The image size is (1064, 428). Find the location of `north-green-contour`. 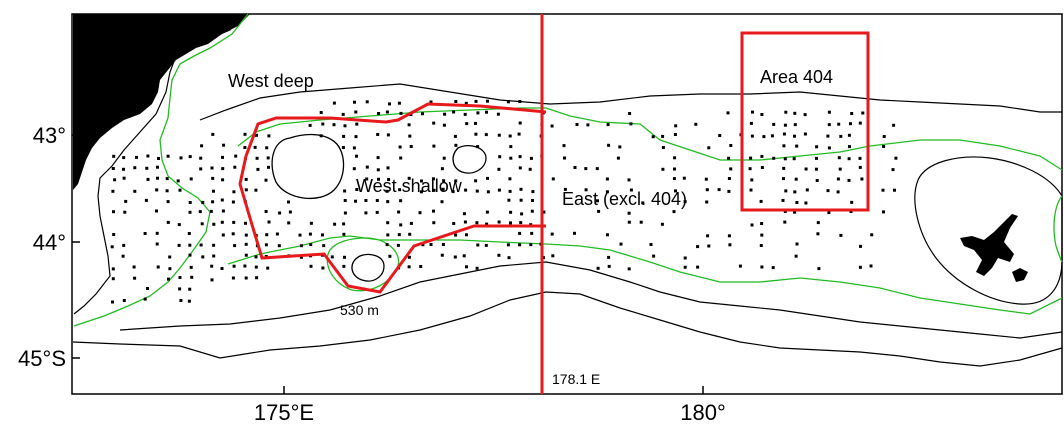

north-green-contour is located at coordinates (650, 139).